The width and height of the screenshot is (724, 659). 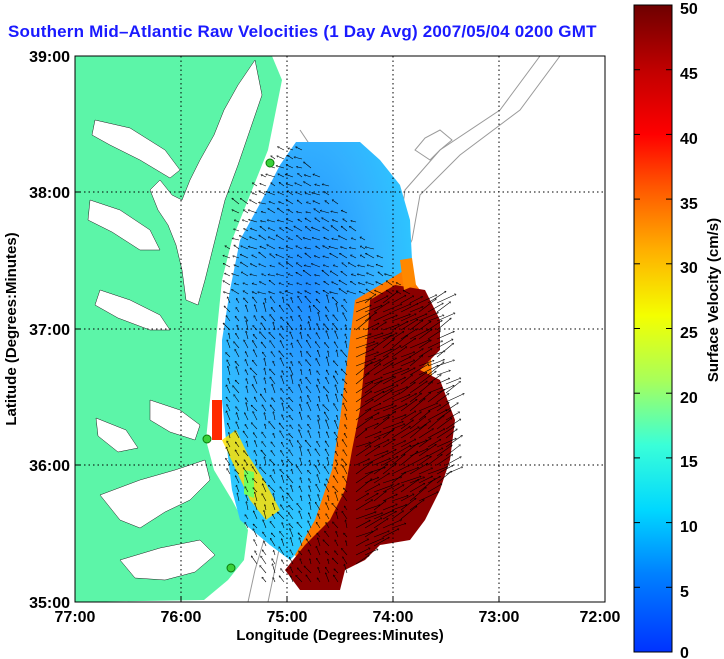 I want to click on radar-station-marker, so click(x=207, y=439).